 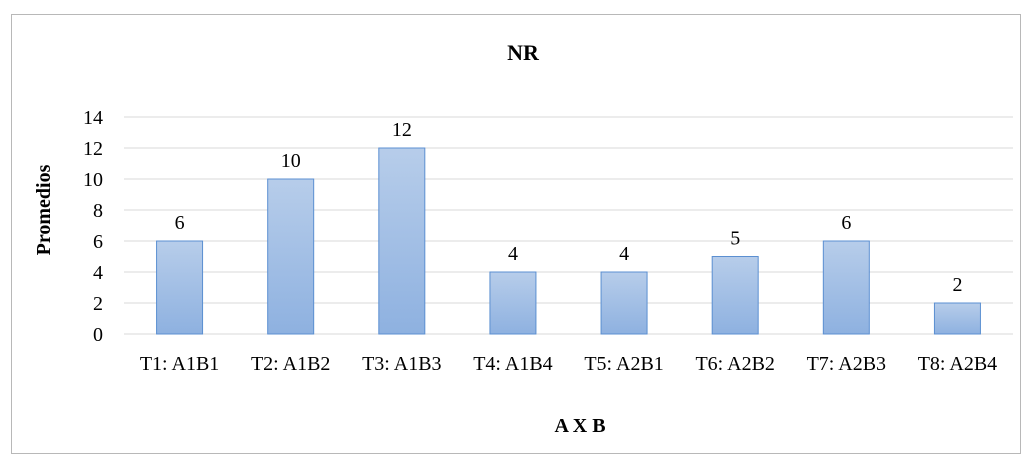 I want to click on y-tick-label: 2, so click(x=98, y=304).